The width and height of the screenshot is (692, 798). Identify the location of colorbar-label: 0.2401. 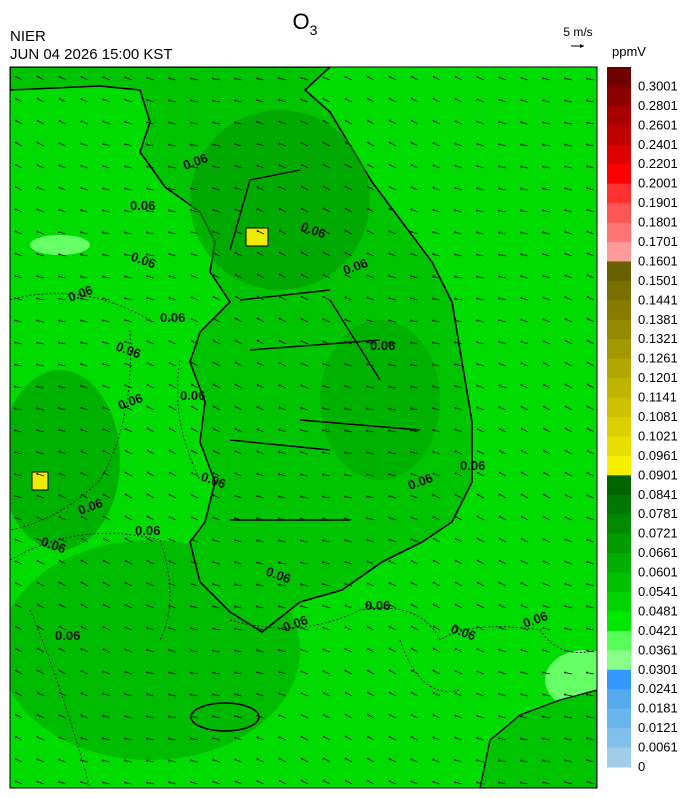
(658, 144).